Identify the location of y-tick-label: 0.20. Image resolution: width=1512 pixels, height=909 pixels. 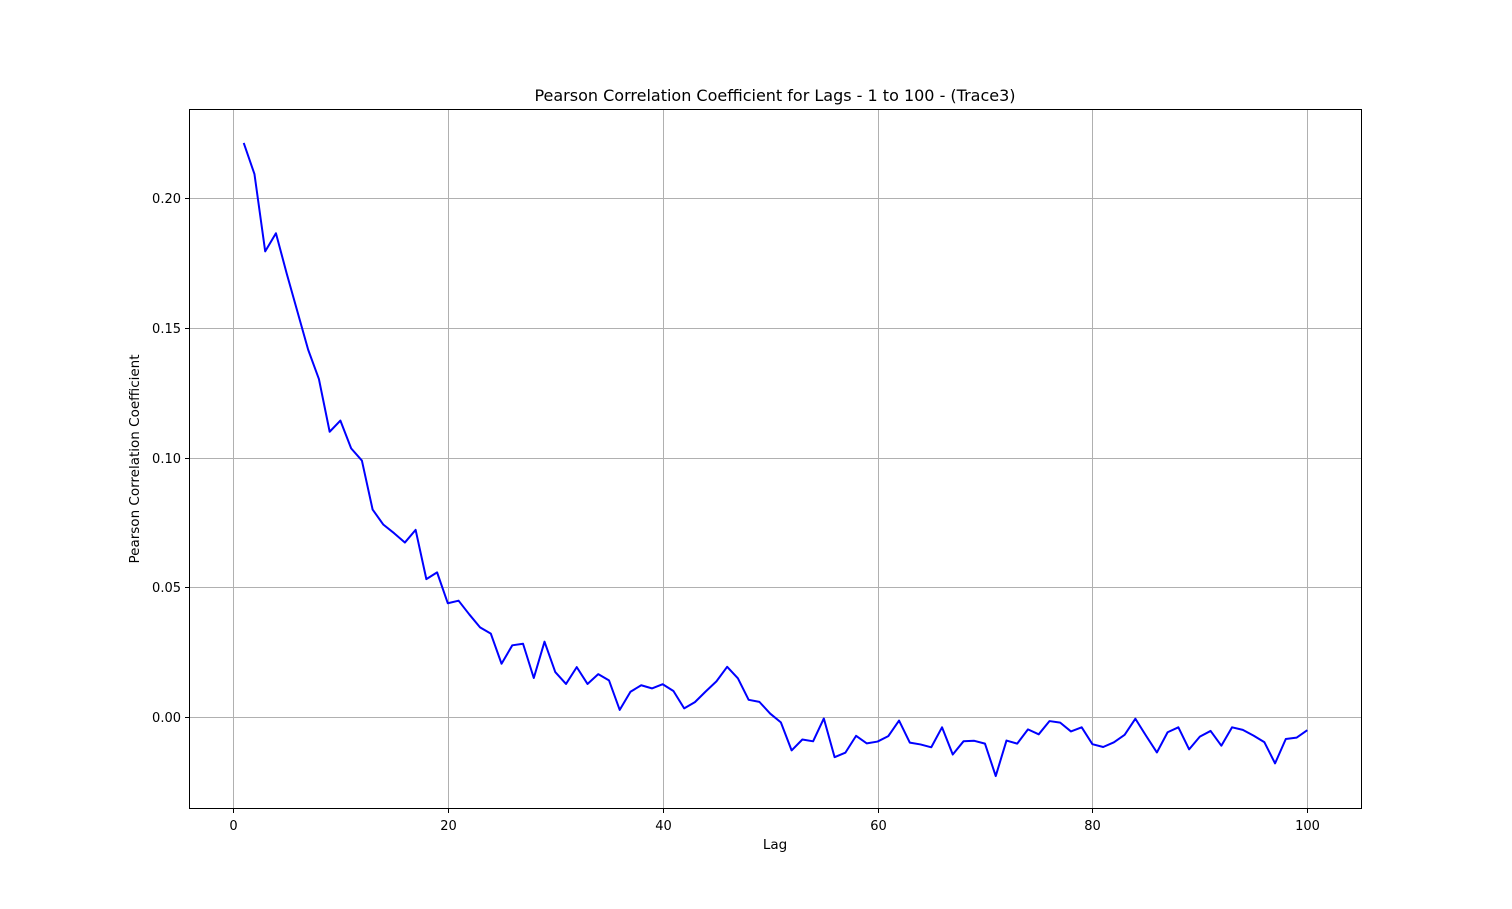
(166, 199).